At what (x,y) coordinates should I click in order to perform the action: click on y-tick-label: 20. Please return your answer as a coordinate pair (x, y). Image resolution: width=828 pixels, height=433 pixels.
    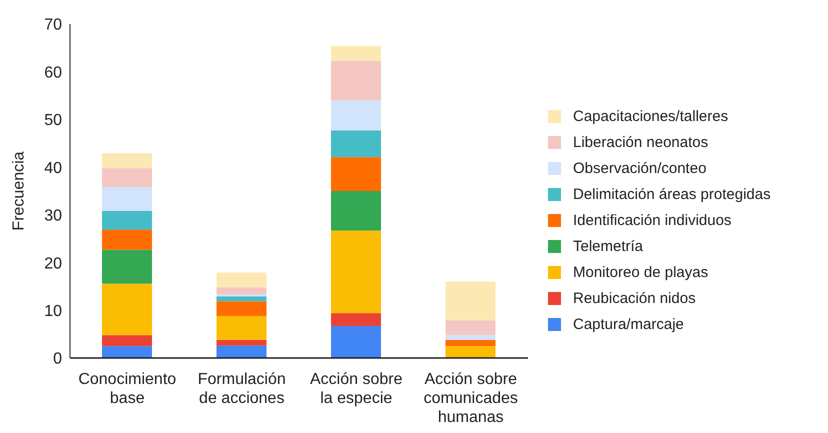
    Looking at the image, I should click on (53, 263).